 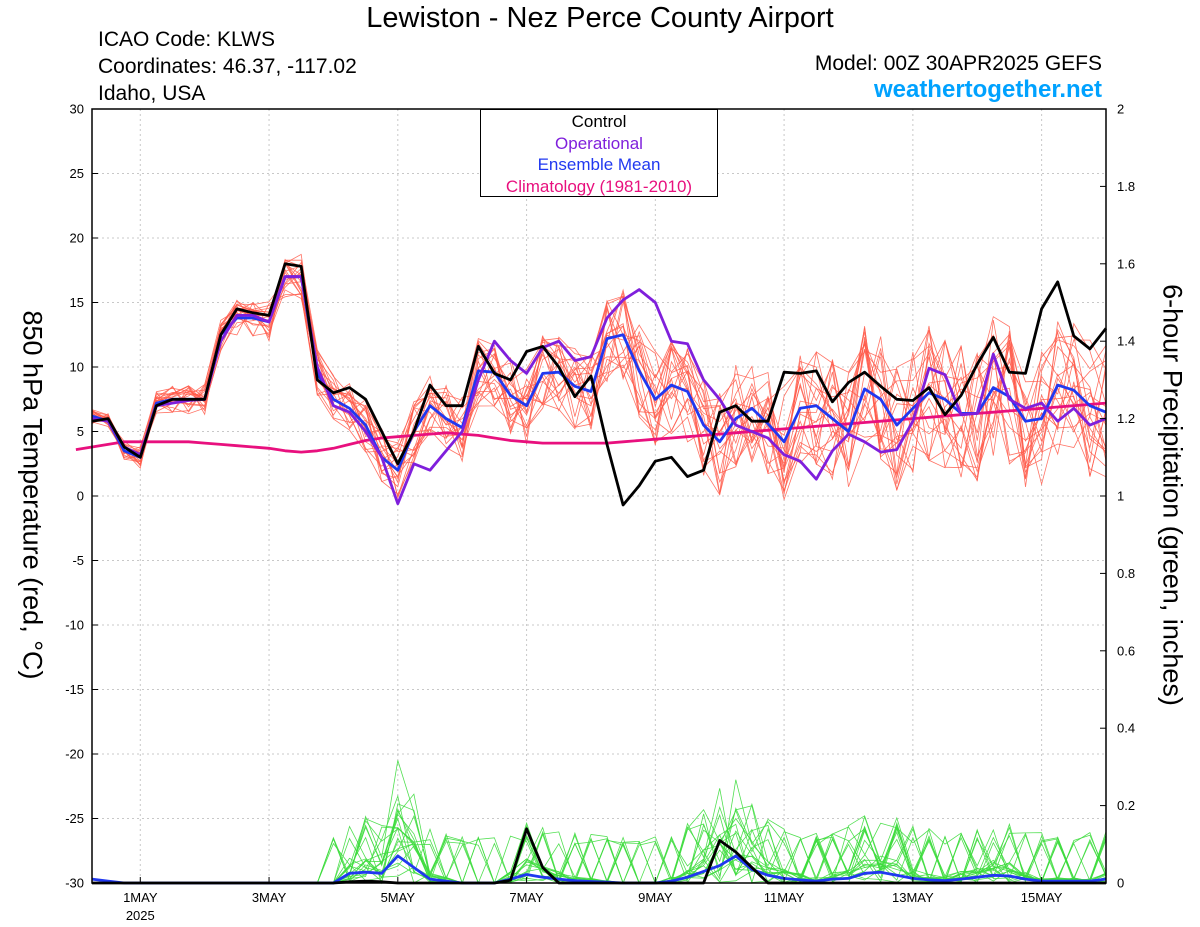 I want to click on y-tick-label: 5, so click(x=80, y=431).